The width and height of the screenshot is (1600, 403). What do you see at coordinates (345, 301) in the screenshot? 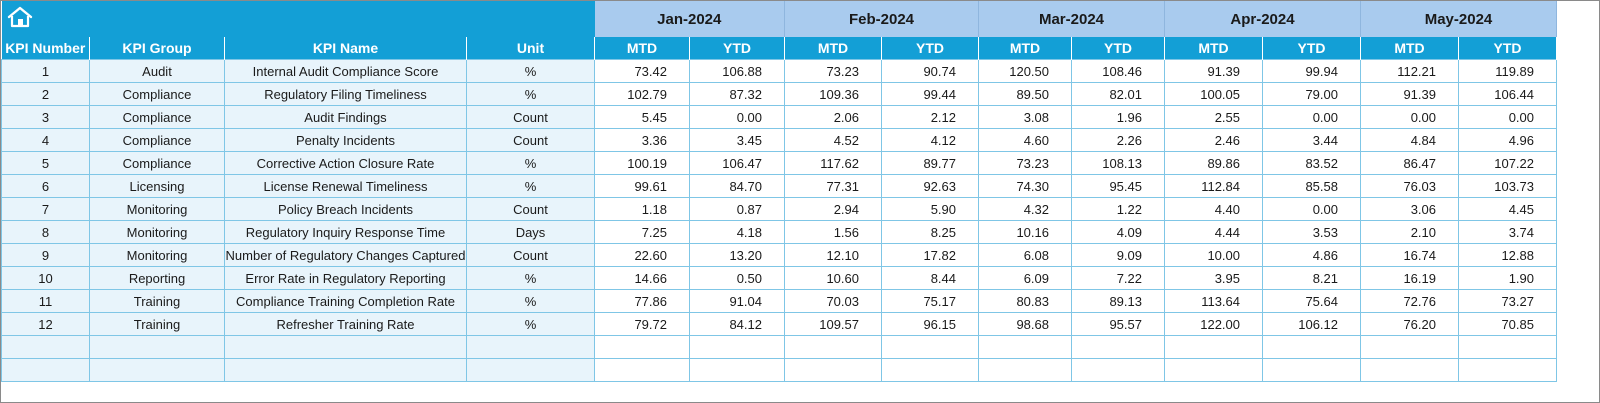
I see `kpi-name-cell: Compliance Training Completion Rate` at bounding box center [345, 301].